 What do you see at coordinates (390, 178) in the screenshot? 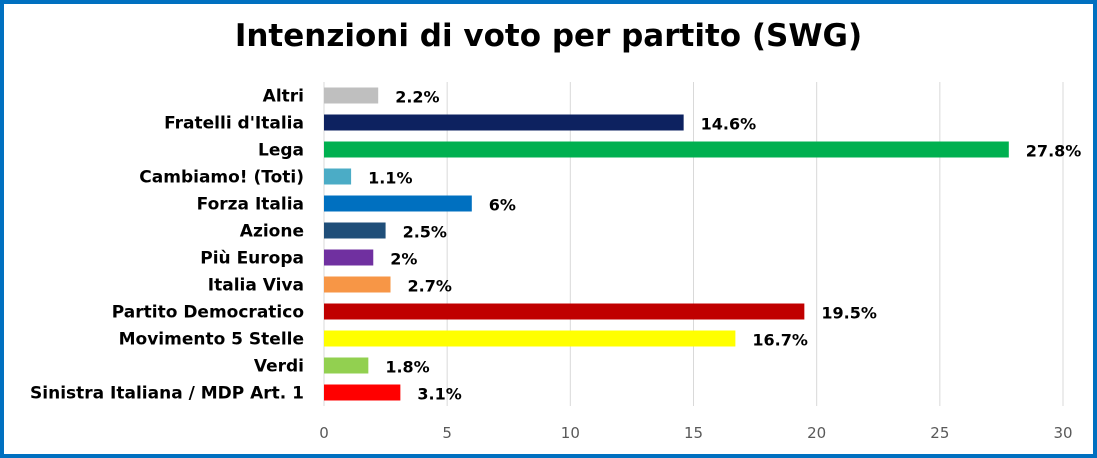
I see `data-label: 1.1%` at bounding box center [390, 178].